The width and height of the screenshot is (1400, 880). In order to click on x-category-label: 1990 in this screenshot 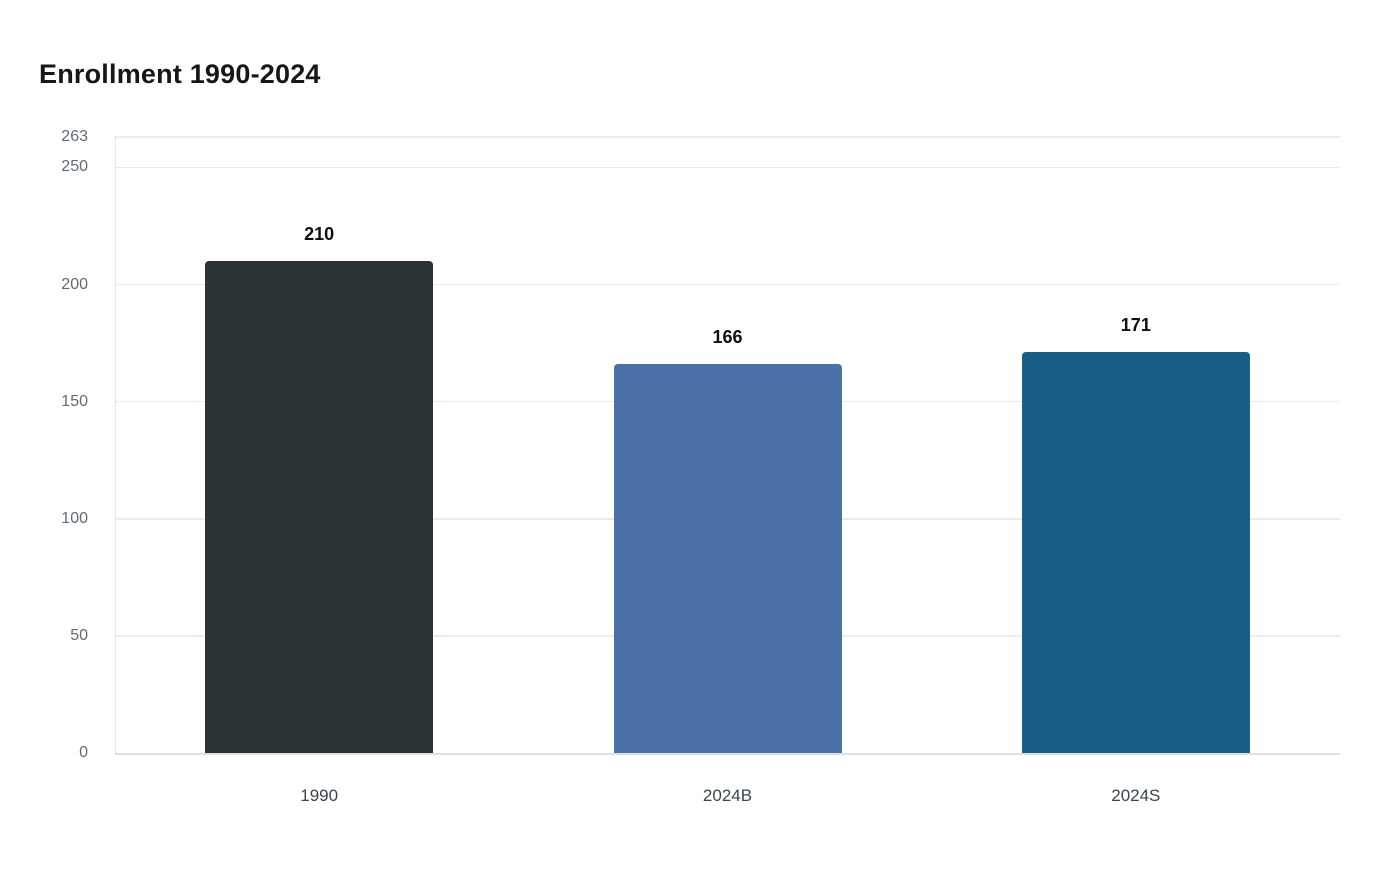, I will do `click(319, 795)`.